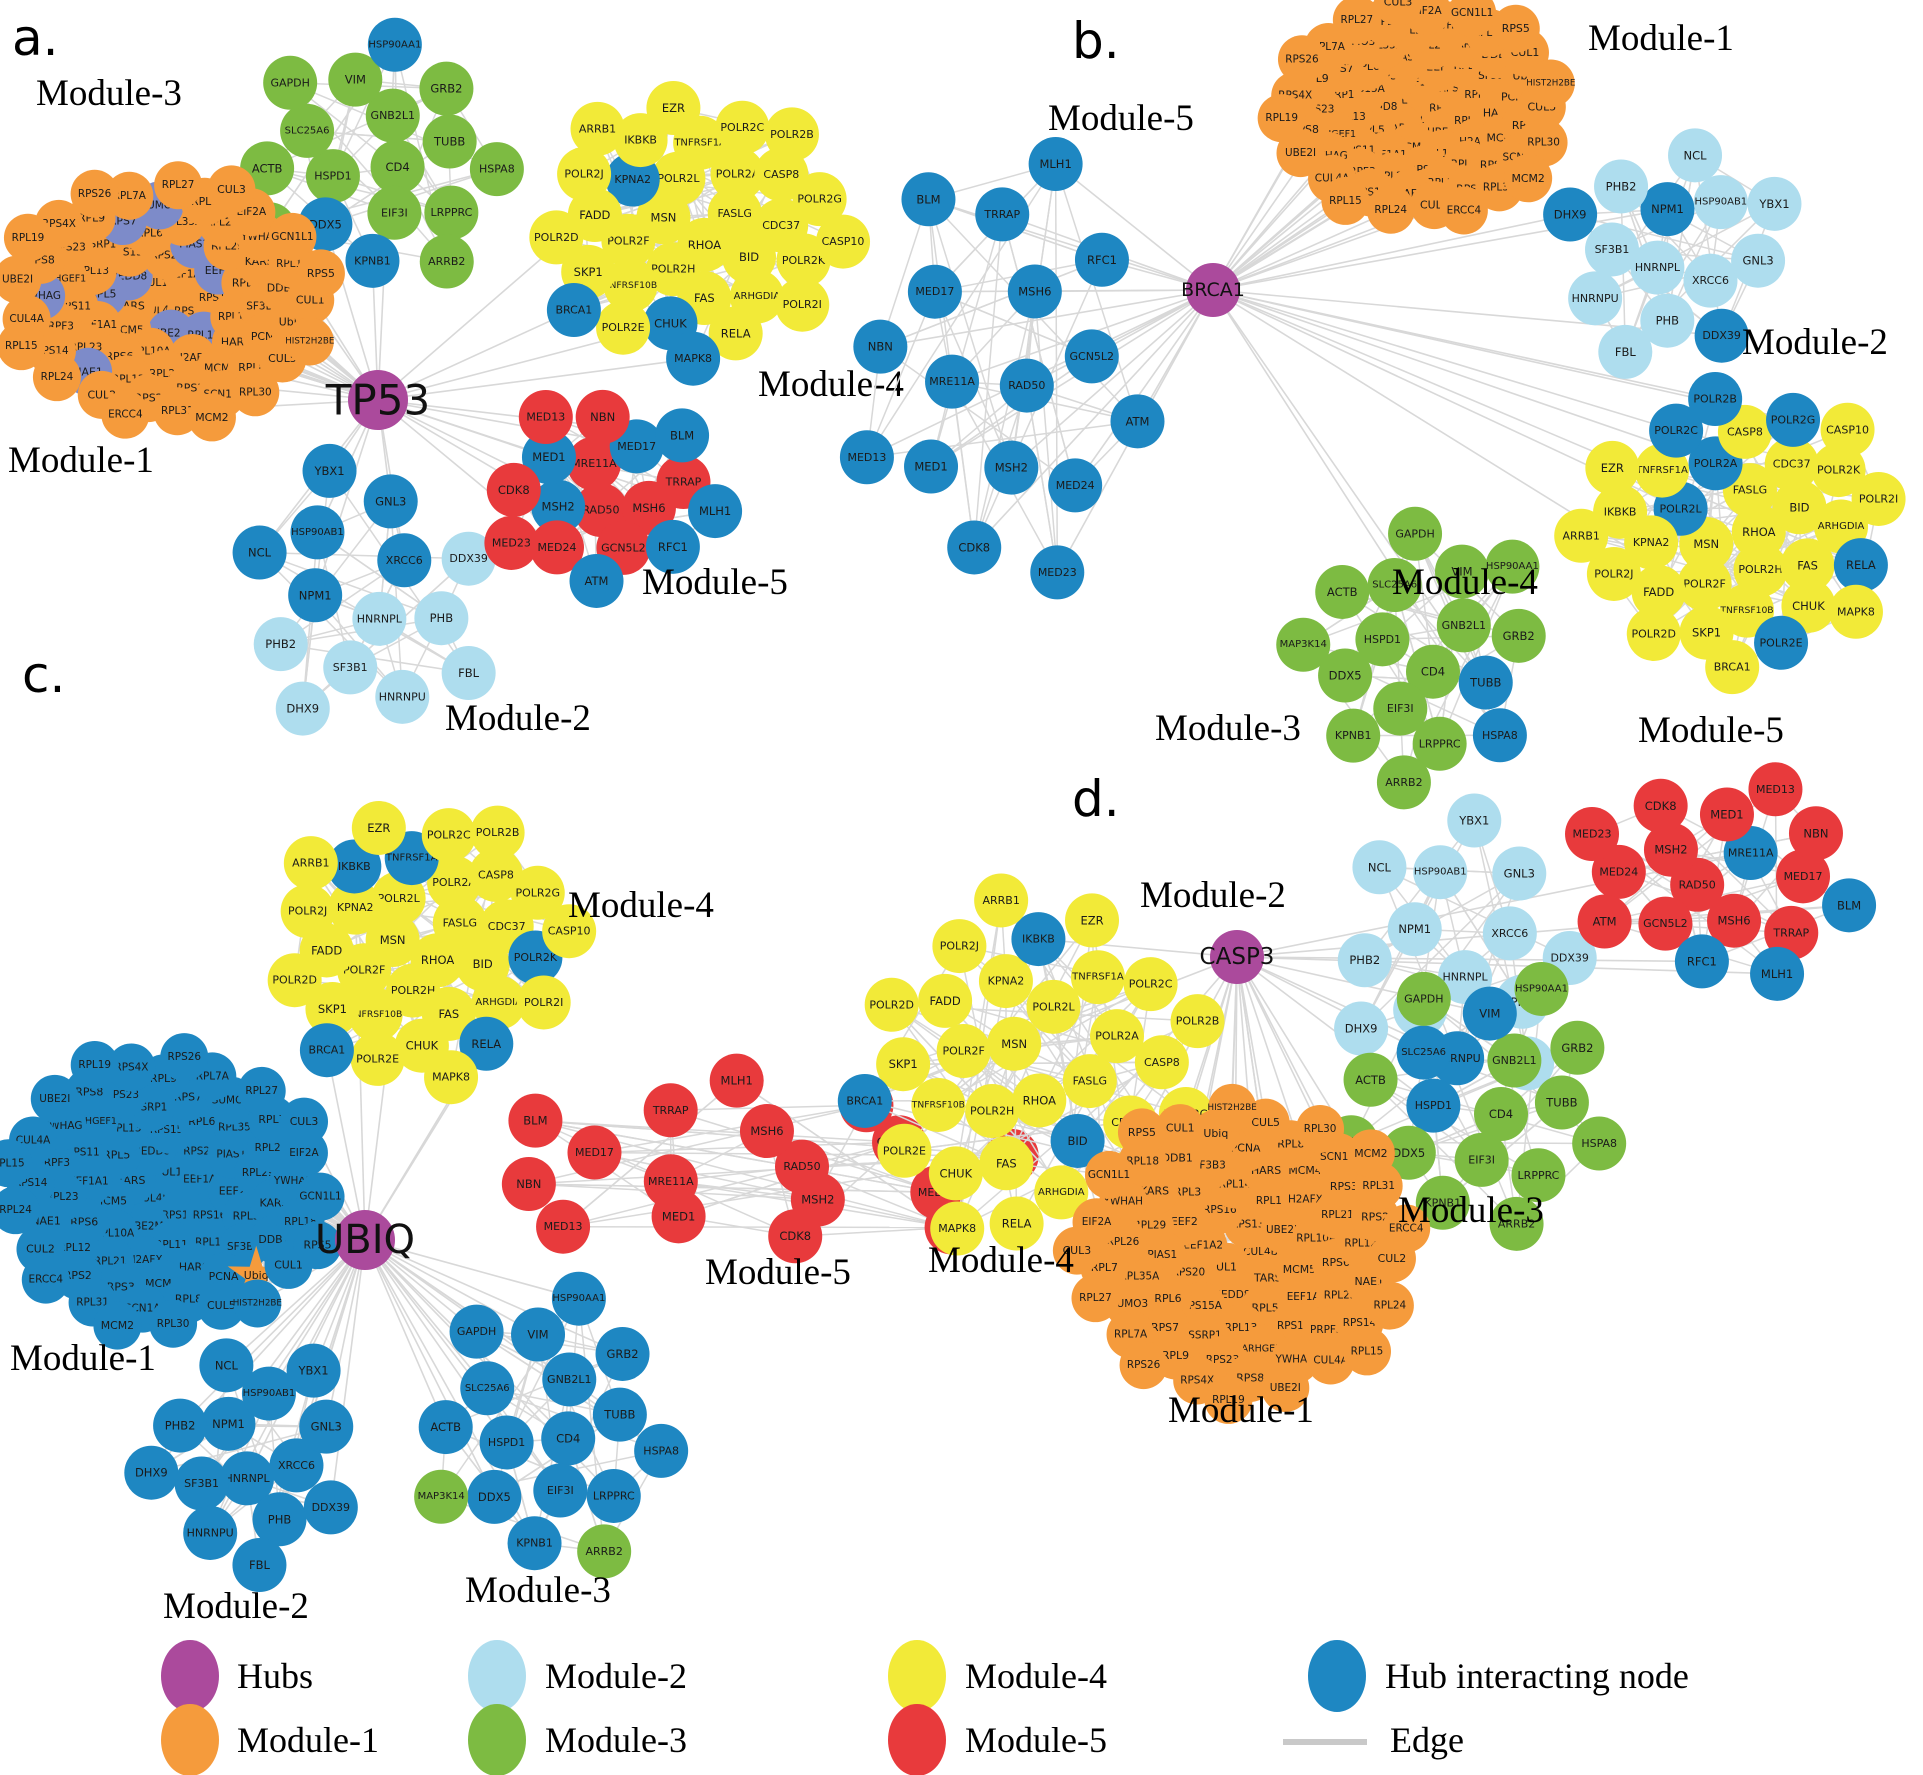  I want to click on node-label: CHUK, so click(670, 323).